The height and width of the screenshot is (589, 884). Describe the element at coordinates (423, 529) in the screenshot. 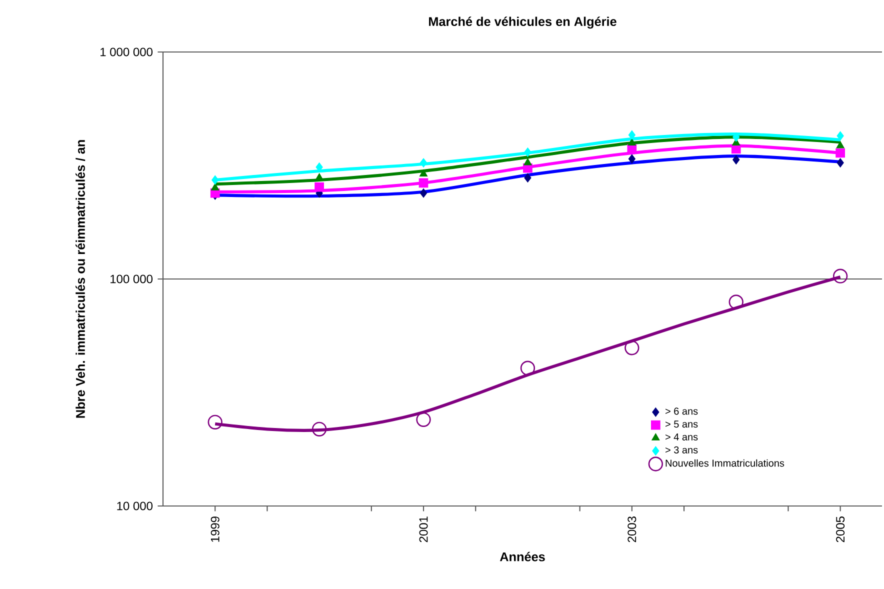

I see `x-tick-label: 2001` at that location.